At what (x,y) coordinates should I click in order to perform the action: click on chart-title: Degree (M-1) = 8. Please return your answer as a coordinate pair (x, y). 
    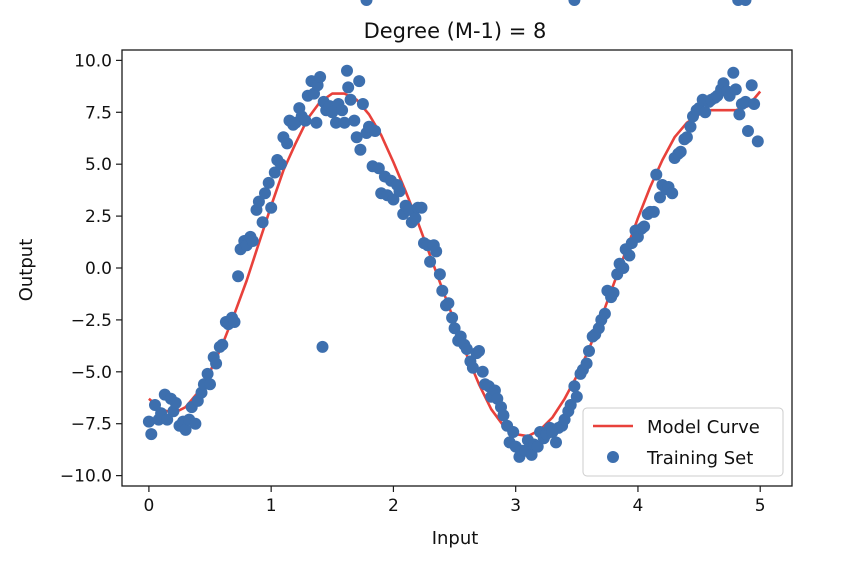
    Looking at the image, I should click on (455, 31).